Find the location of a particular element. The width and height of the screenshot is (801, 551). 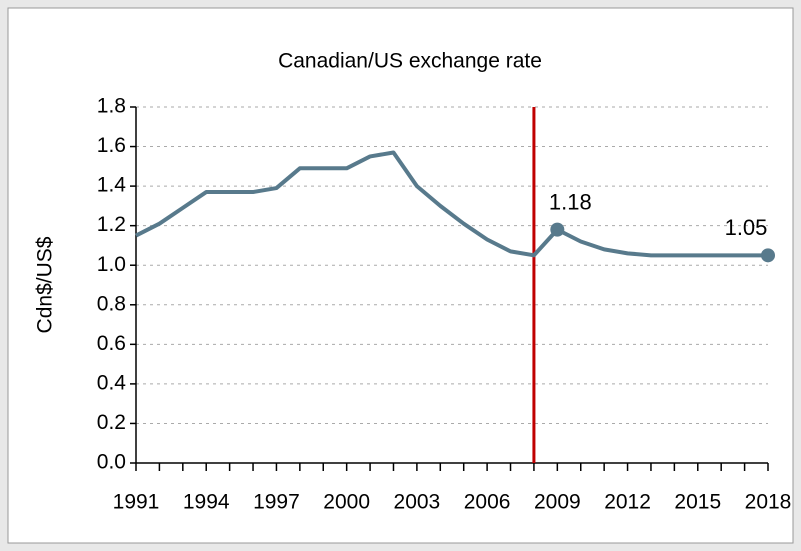

x-tick-label: 2015 is located at coordinates (697, 502).